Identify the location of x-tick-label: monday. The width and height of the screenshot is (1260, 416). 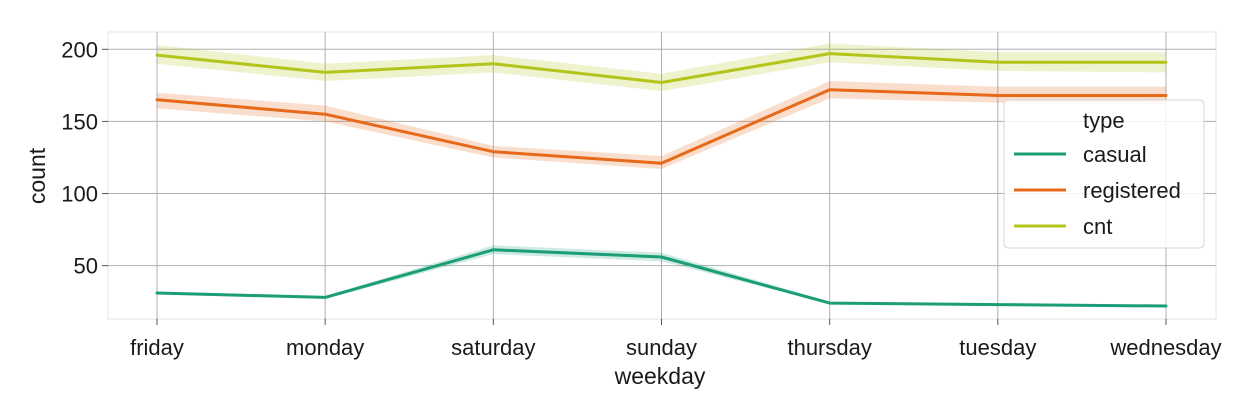
(325, 347).